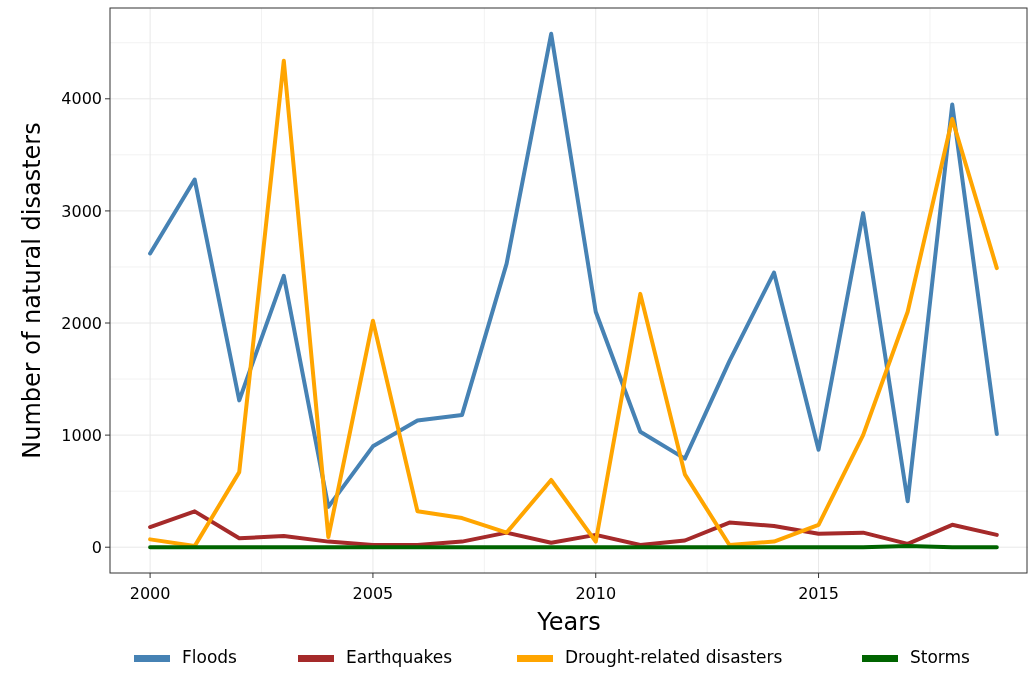 This screenshot has width=1028, height=673. What do you see at coordinates (32, 290) in the screenshot?
I see `y-axis-title: Number of natural disasters` at bounding box center [32, 290].